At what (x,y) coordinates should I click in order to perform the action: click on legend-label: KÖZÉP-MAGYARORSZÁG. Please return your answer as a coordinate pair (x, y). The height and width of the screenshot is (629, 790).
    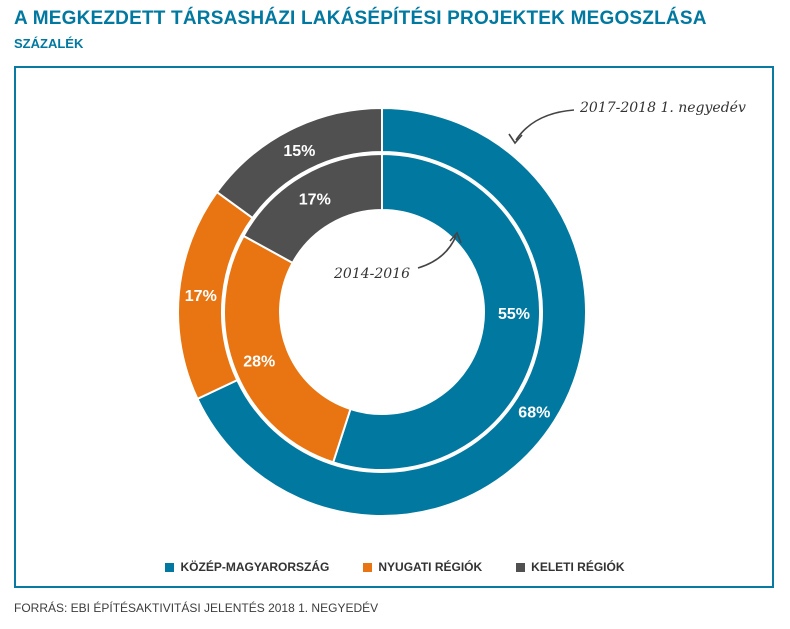
    Looking at the image, I should click on (255, 567).